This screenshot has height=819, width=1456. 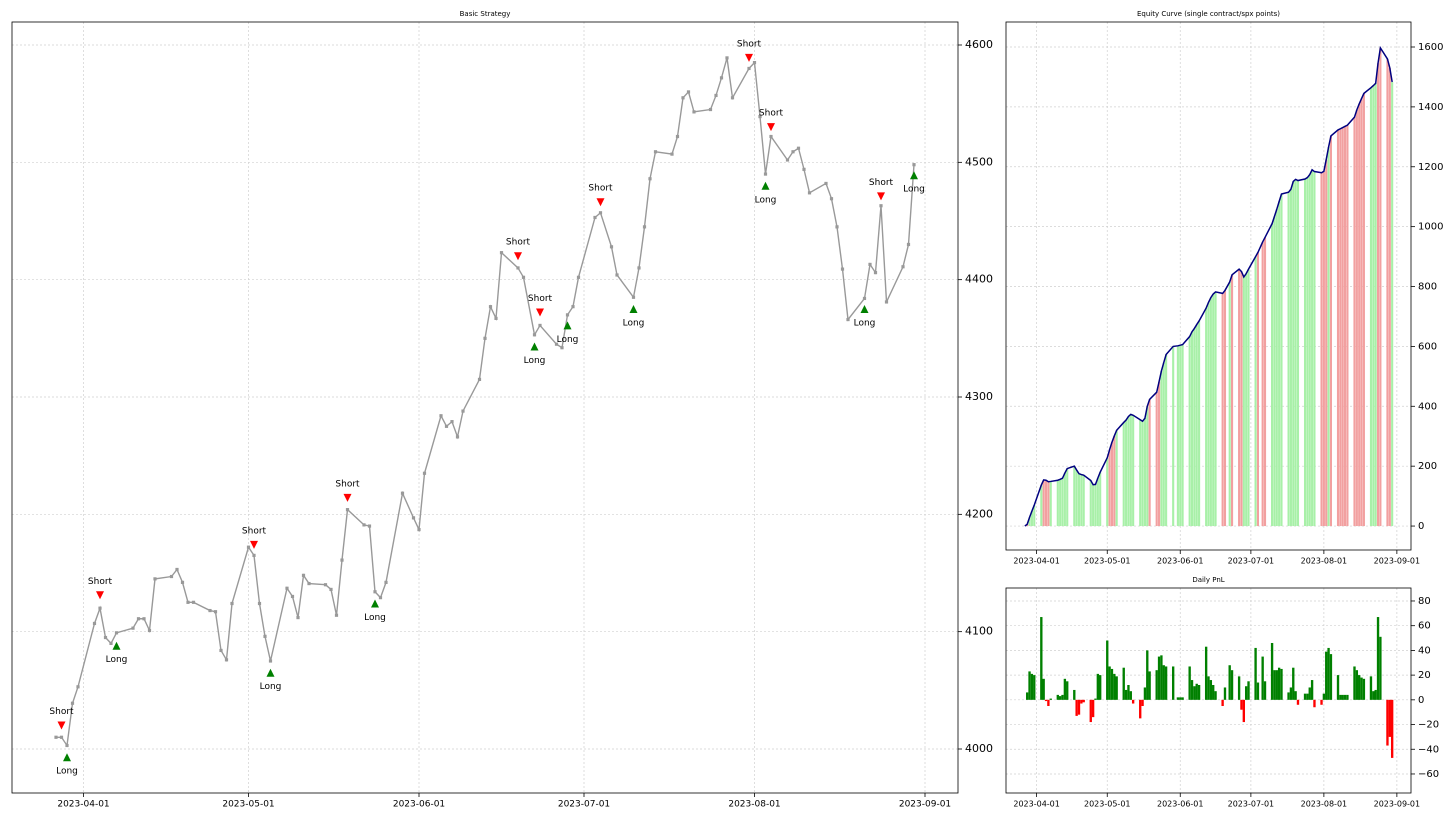 I want to click on y-tick-label: 800, so click(x=1427, y=287).